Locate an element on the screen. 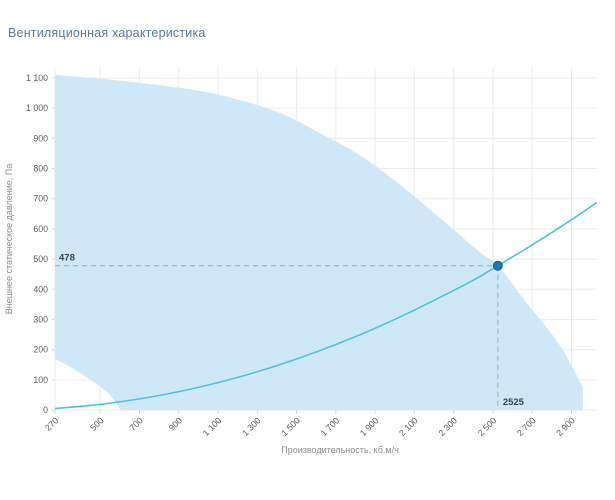 This screenshot has height=500, width=615. y-tick-label: 0 is located at coordinates (45, 410).